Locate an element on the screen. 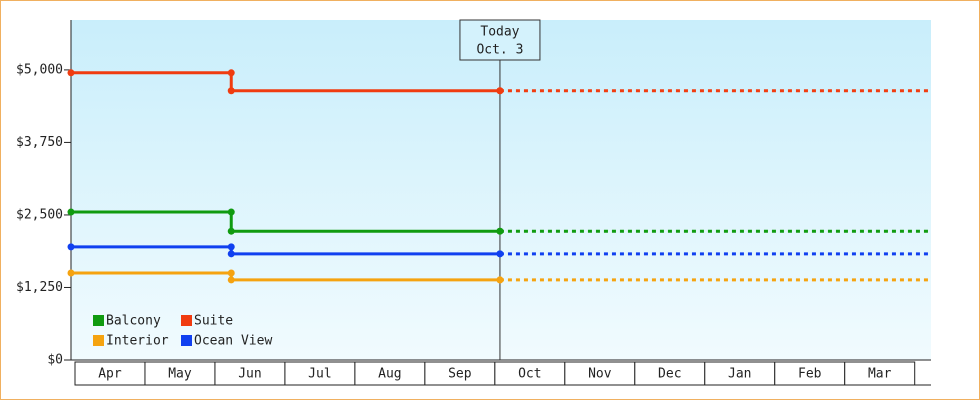 The width and height of the screenshot is (980, 400). x-tick-label: Oct is located at coordinates (529, 374).